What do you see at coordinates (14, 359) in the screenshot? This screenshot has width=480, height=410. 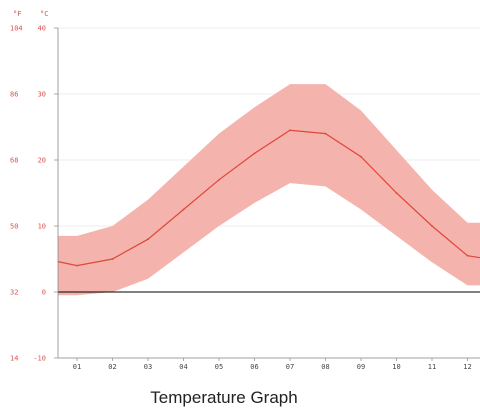 I see `fahrenheit-tick-label: 14` at bounding box center [14, 359].